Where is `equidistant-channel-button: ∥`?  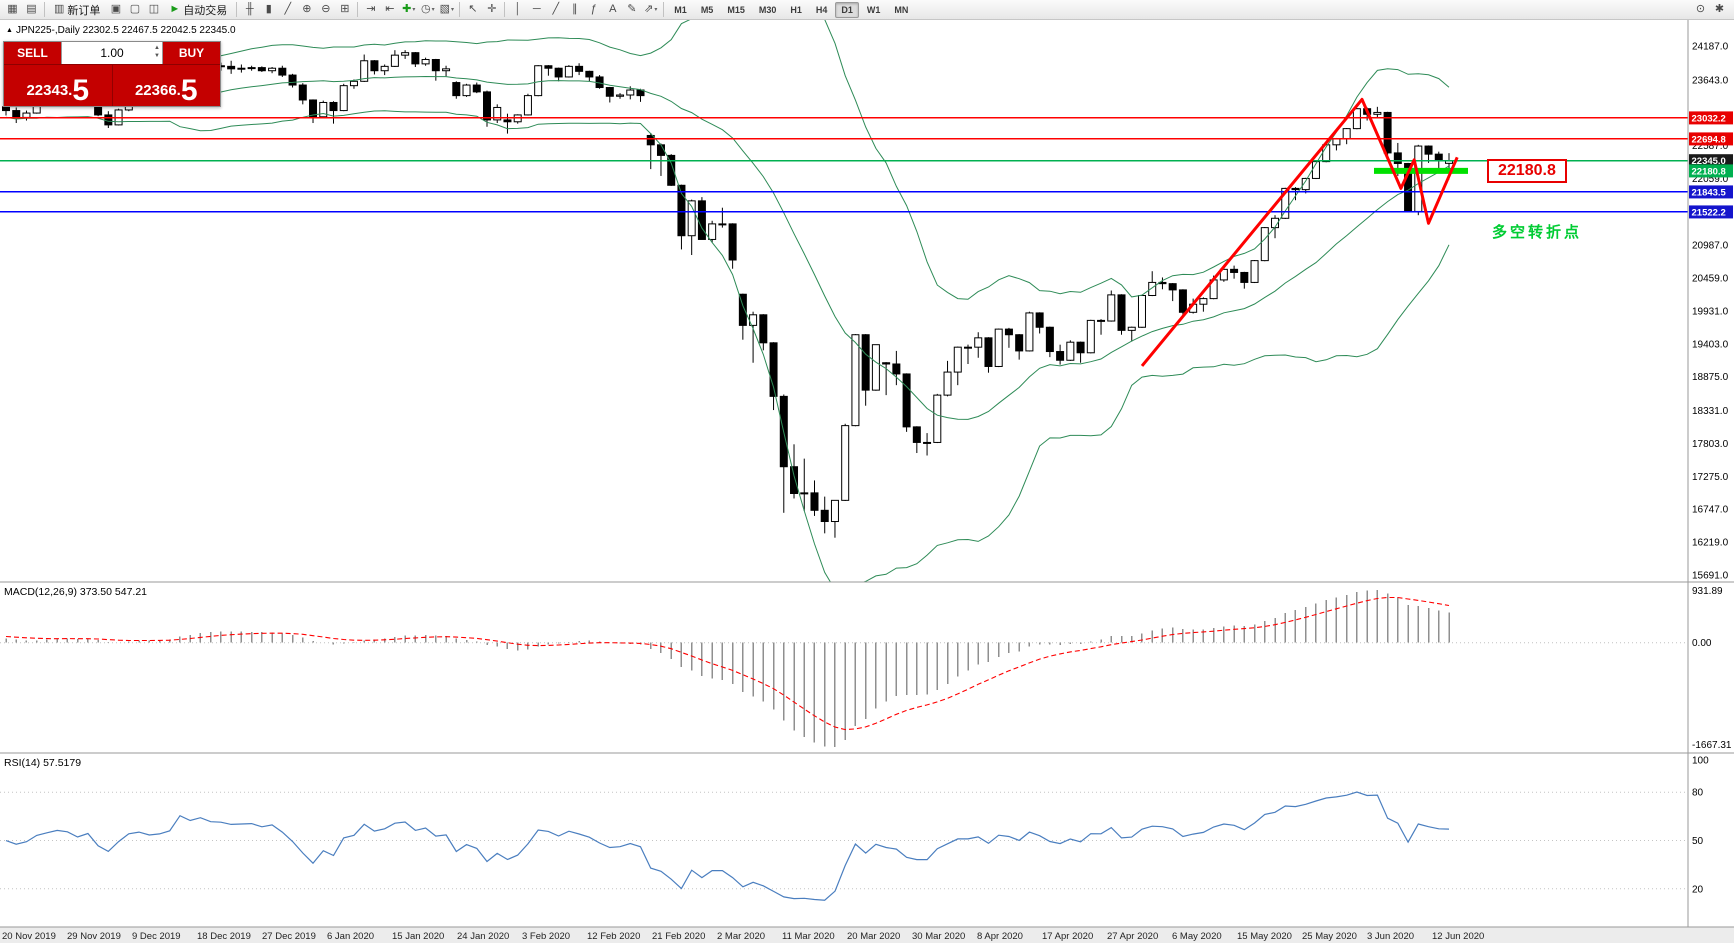
equidistant-channel-button: ∥ is located at coordinates (574, 9).